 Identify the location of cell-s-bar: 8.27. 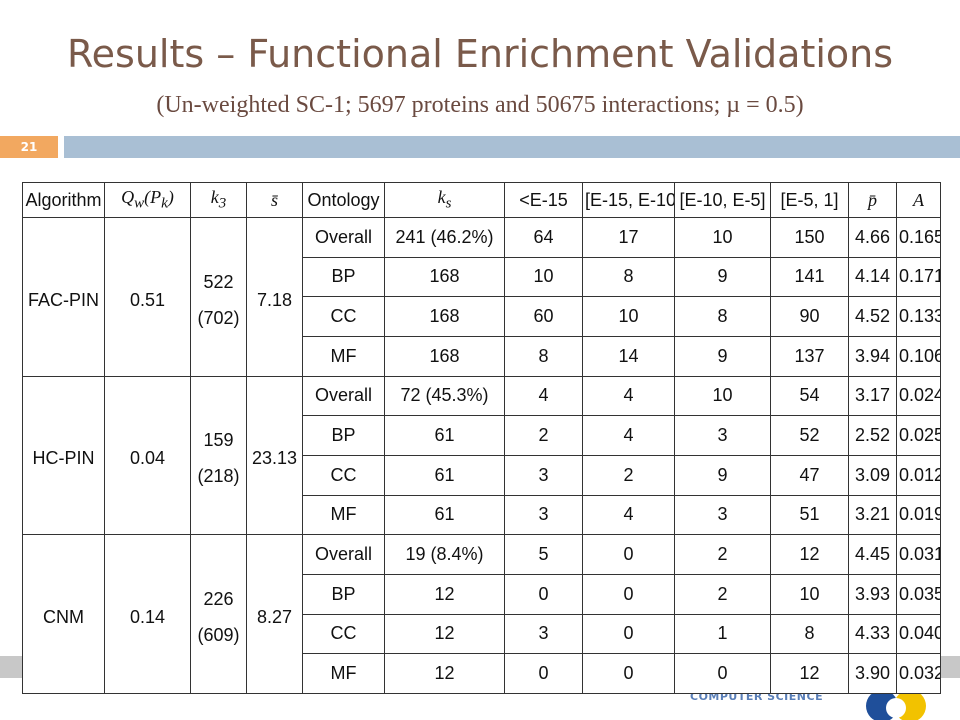
(274, 614).